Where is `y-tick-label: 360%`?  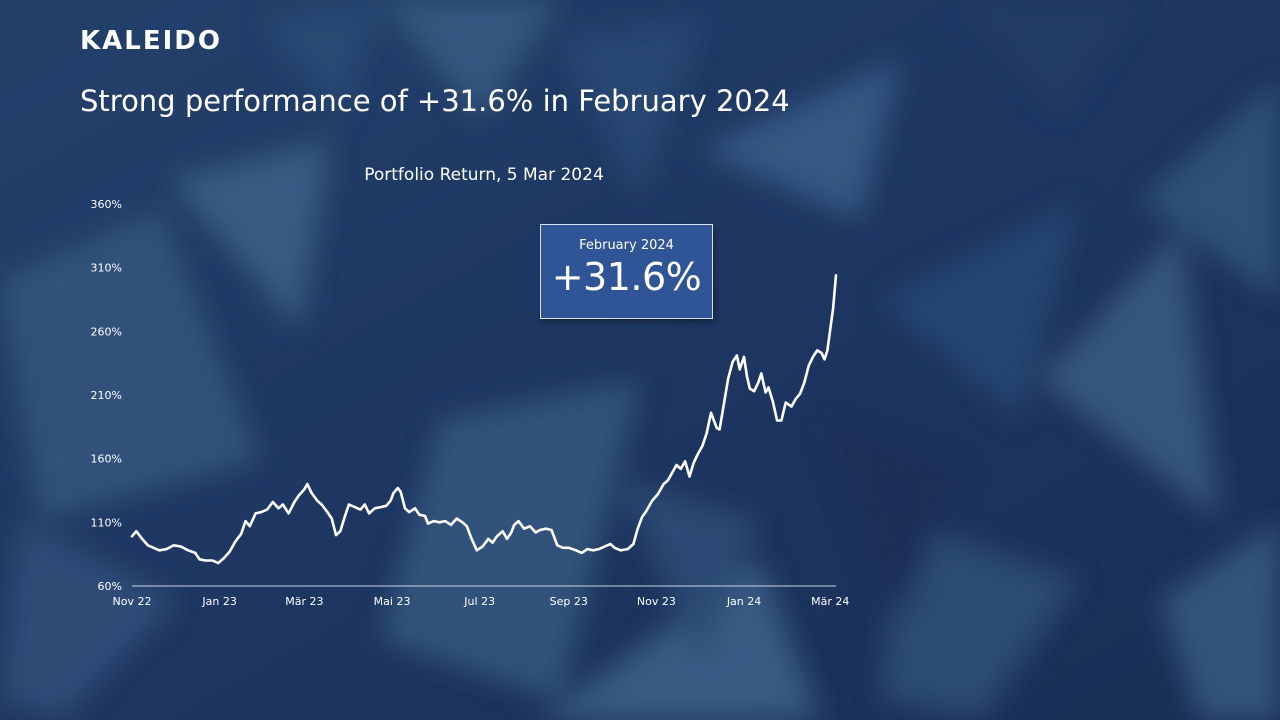
y-tick-label: 360% is located at coordinates (106, 204).